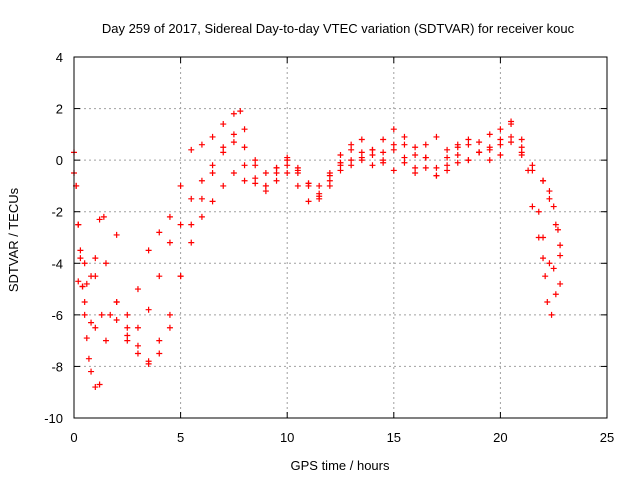  What do you see at coordinates (53, 418) in the screenshot?
I see `y-tick-label: -10` at bounding box center [53, 418].